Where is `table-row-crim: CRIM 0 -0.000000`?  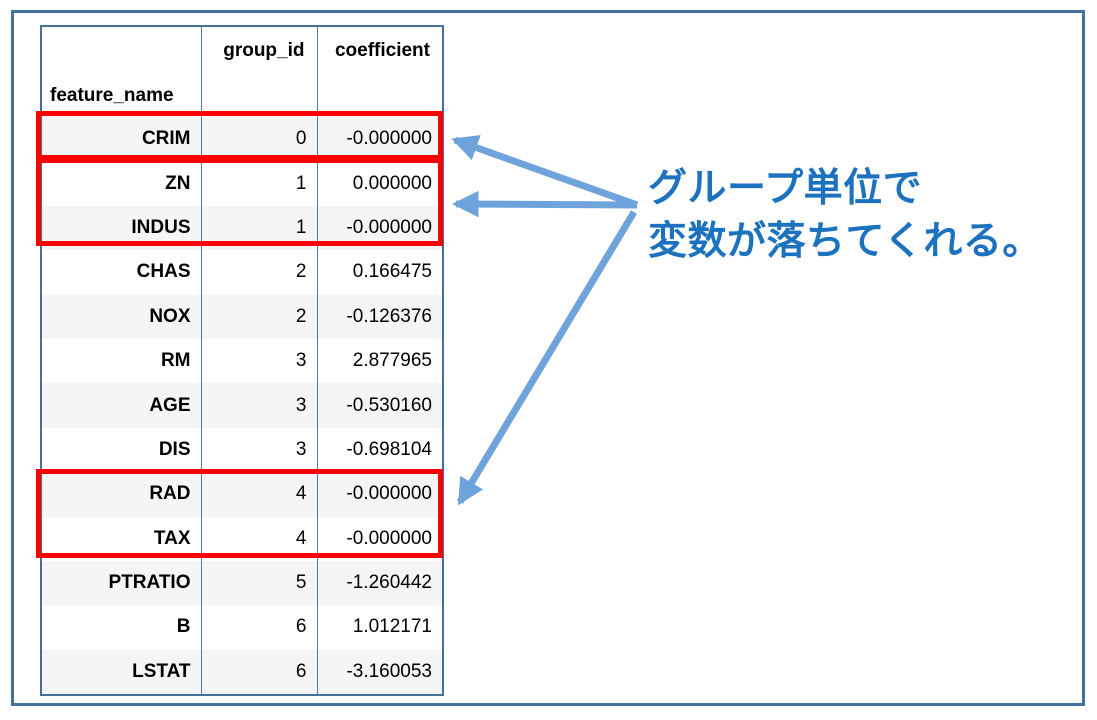 table-row-crim: CRIM 0 -0.000000 is located at coordinates (242, 139).